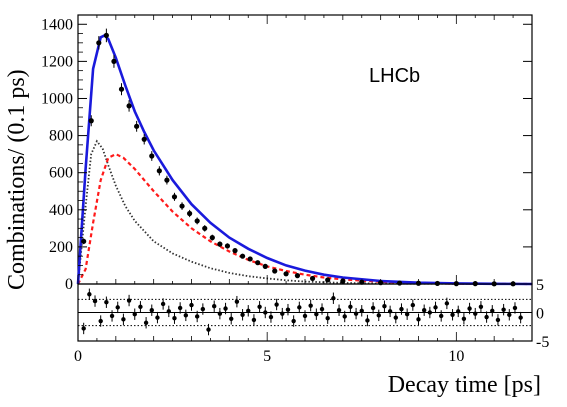  I want to click on pull-y-tick-label: -5, so click(542, 342).